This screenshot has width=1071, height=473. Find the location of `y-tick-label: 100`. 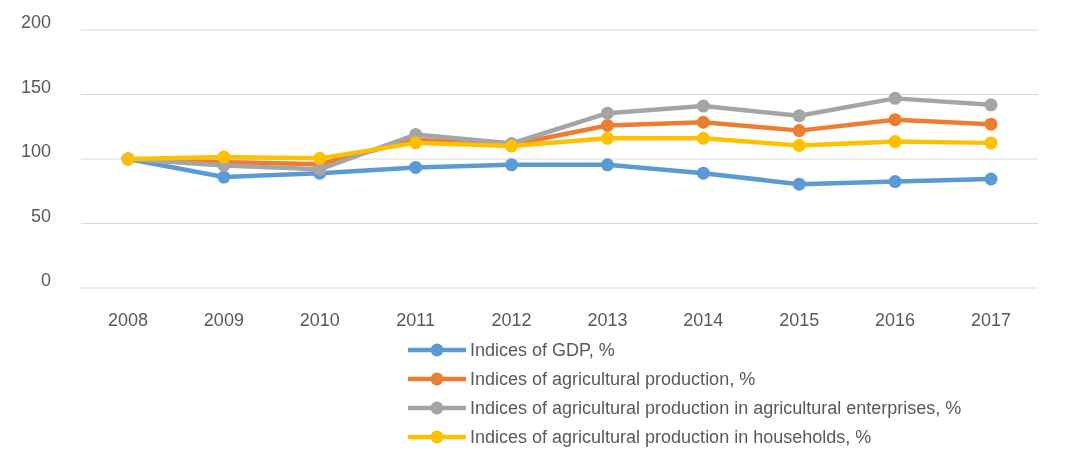

y-tick-label: 100 is located at coordinates (35, 151).